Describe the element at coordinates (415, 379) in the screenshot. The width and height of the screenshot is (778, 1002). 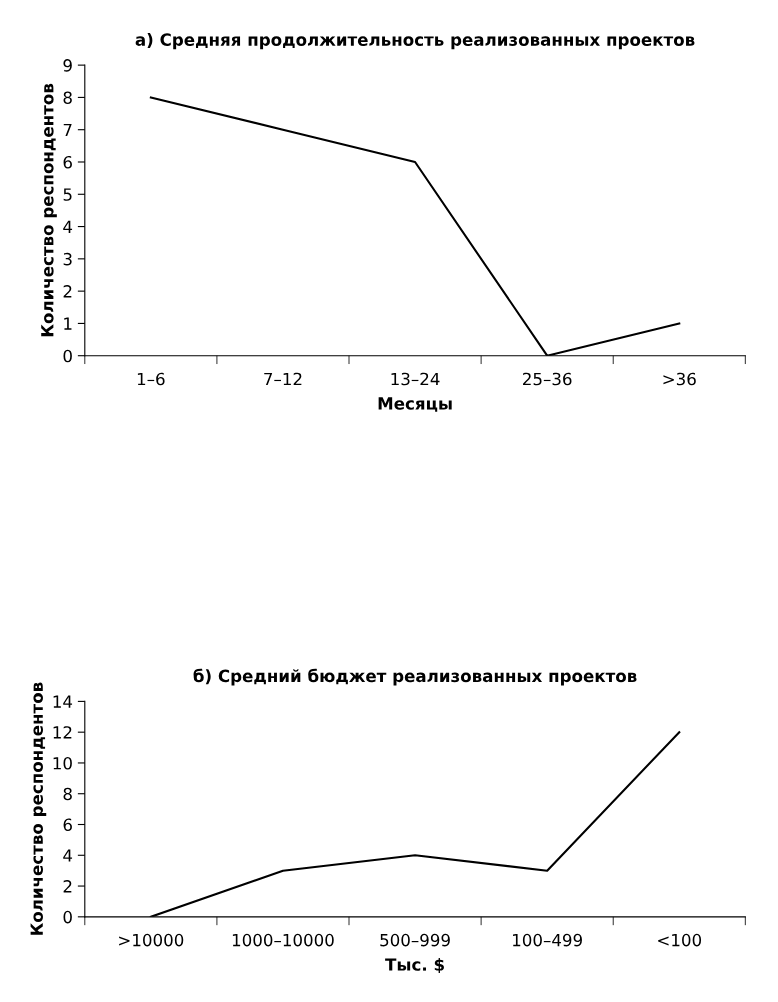
I see `x-tick-label: 13–24` at that location.